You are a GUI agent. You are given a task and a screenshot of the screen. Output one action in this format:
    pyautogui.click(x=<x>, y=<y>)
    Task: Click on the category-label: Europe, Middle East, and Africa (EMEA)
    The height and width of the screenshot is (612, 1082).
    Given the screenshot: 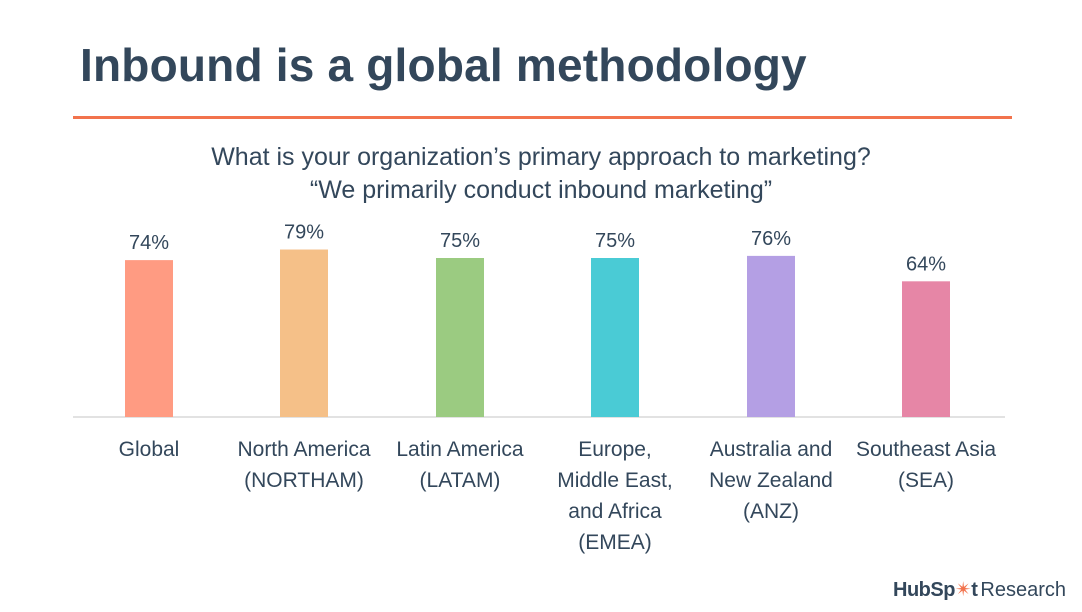 What is the action you would take?
    pyautogui.click(x=615, y=496)
    